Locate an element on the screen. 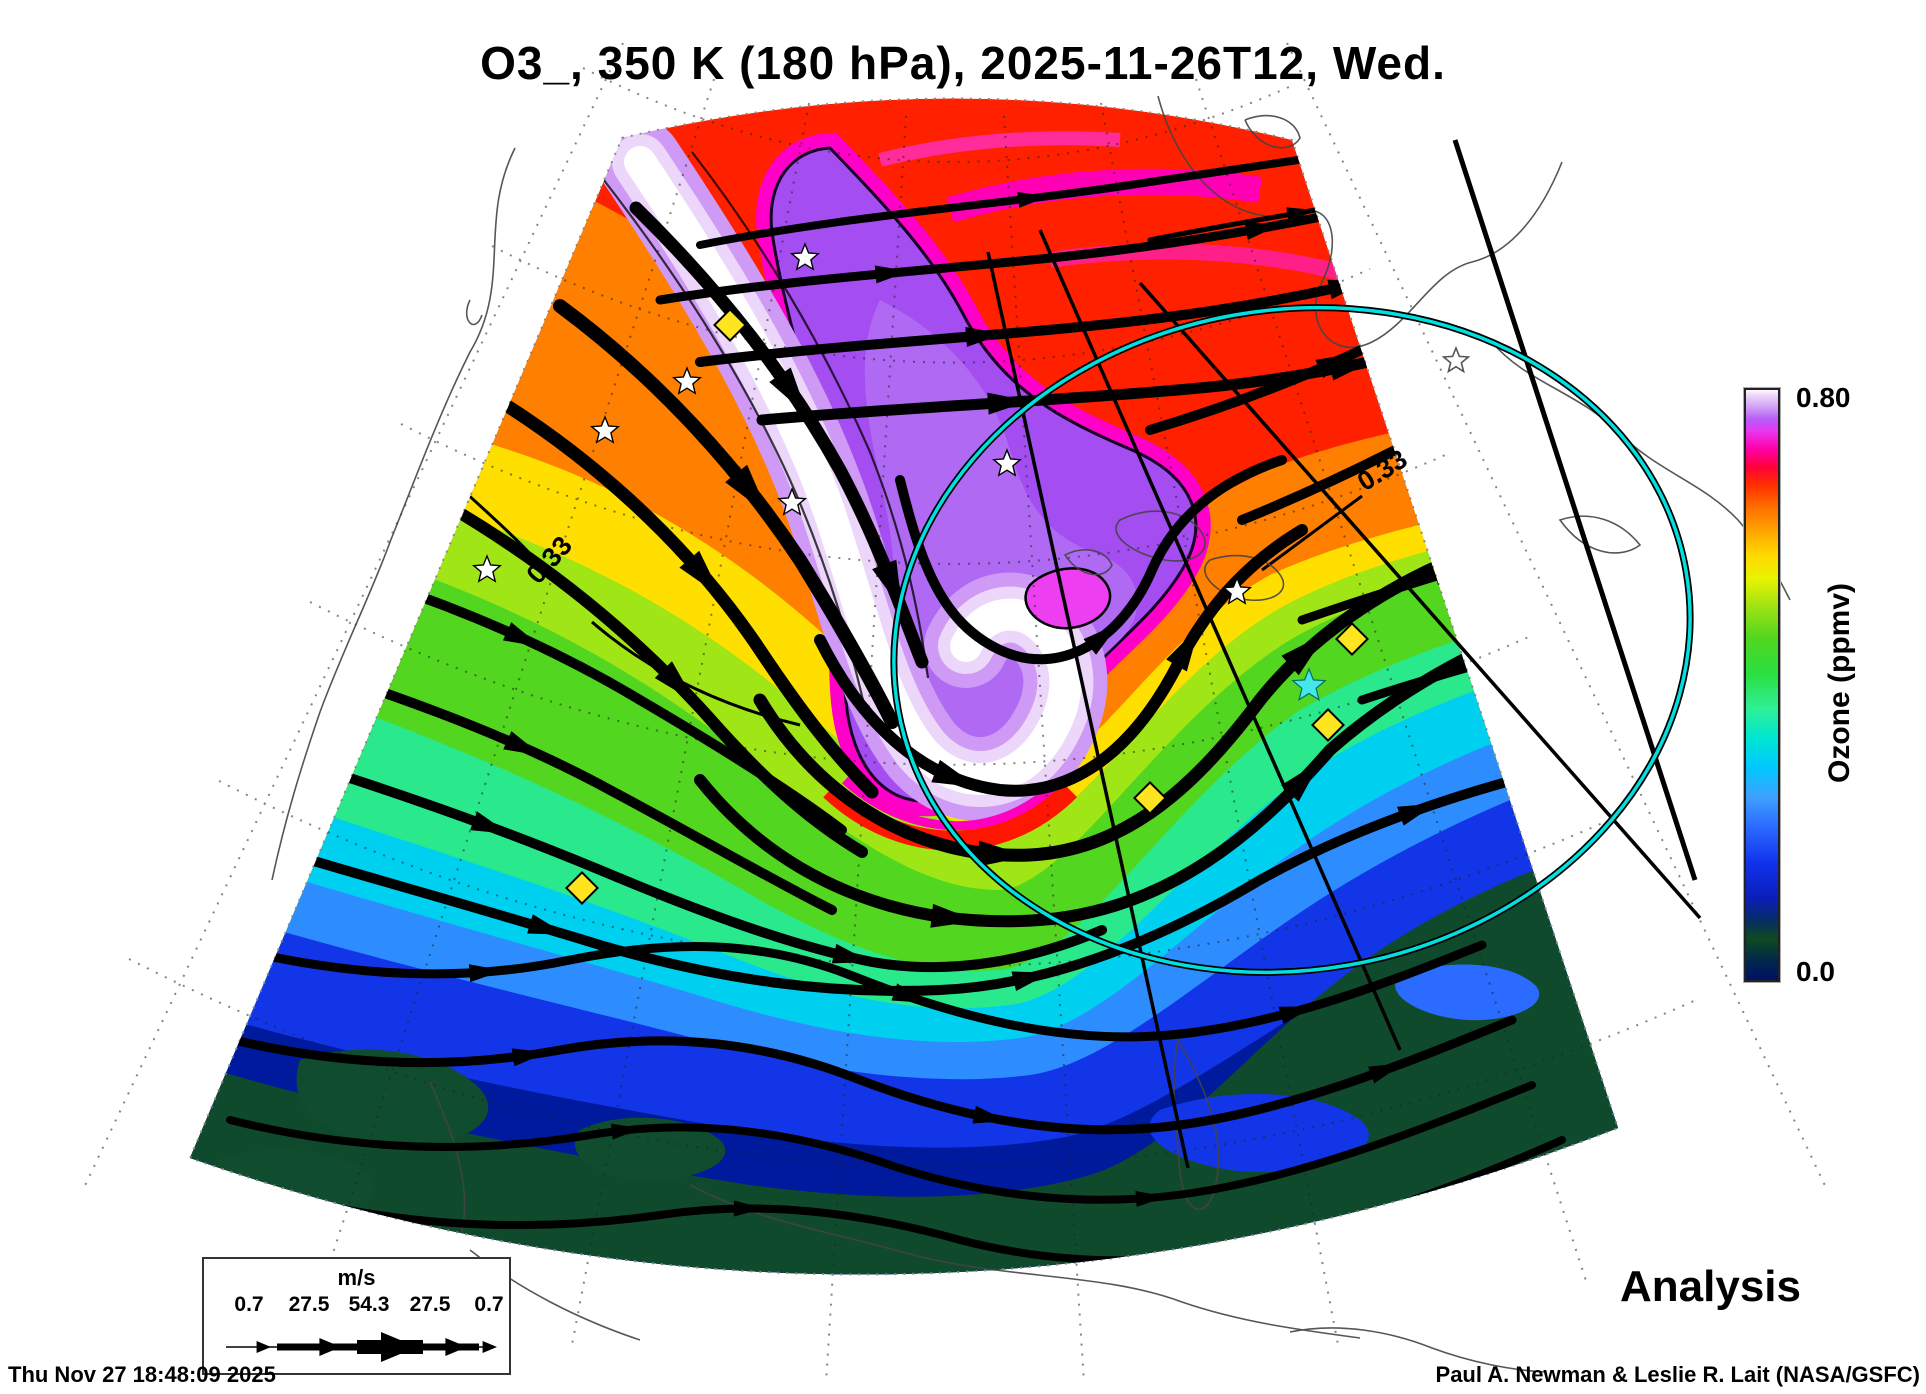 This screenshot has width=1926, height=1394. wind-speed-legend: m/s 0.7 27.5 54.3 27.5 0.7 is located at coordinates (356, 1316).